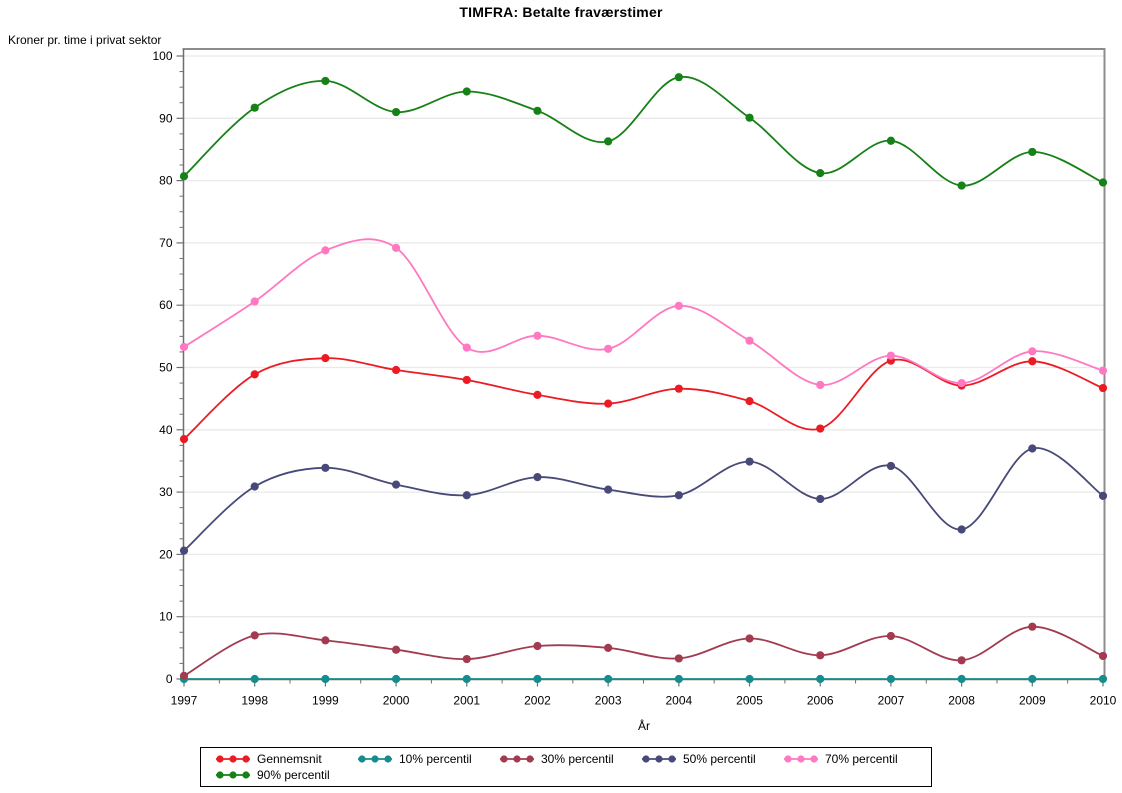  What do you see at coordinates (396, 701) in the screenshot?
I see `x-tick-label-2000: 2000` at bounding box center [396, 701].